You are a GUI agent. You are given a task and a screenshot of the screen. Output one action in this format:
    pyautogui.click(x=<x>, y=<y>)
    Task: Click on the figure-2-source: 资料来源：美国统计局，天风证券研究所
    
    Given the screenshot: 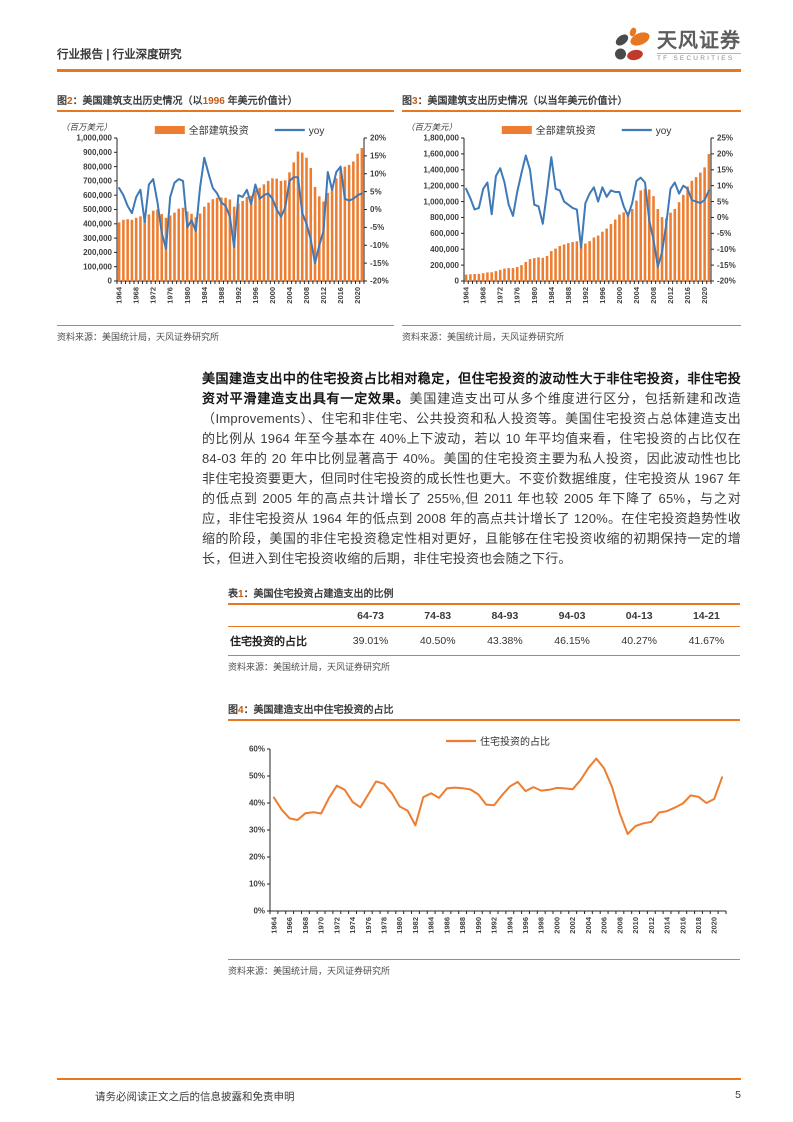 What is the action you would take?
    pyautogui.click(x=225, y=334)
    